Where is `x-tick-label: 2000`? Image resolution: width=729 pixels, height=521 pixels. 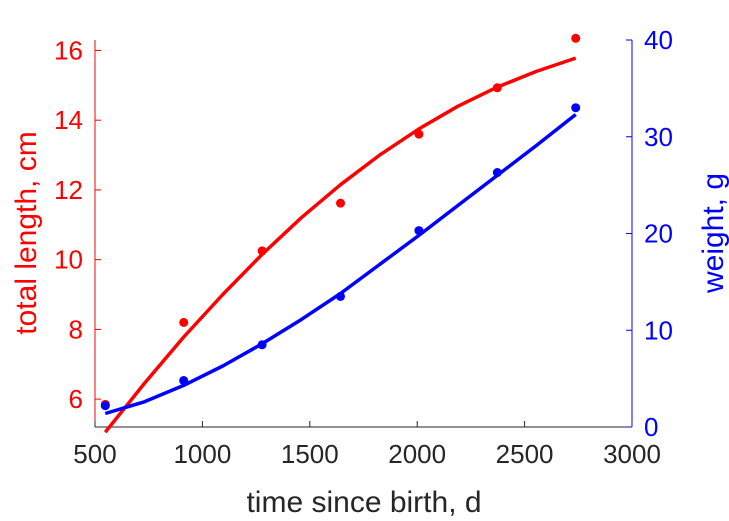 x-tick-label: 2000 is located at coordinates (417, 454).